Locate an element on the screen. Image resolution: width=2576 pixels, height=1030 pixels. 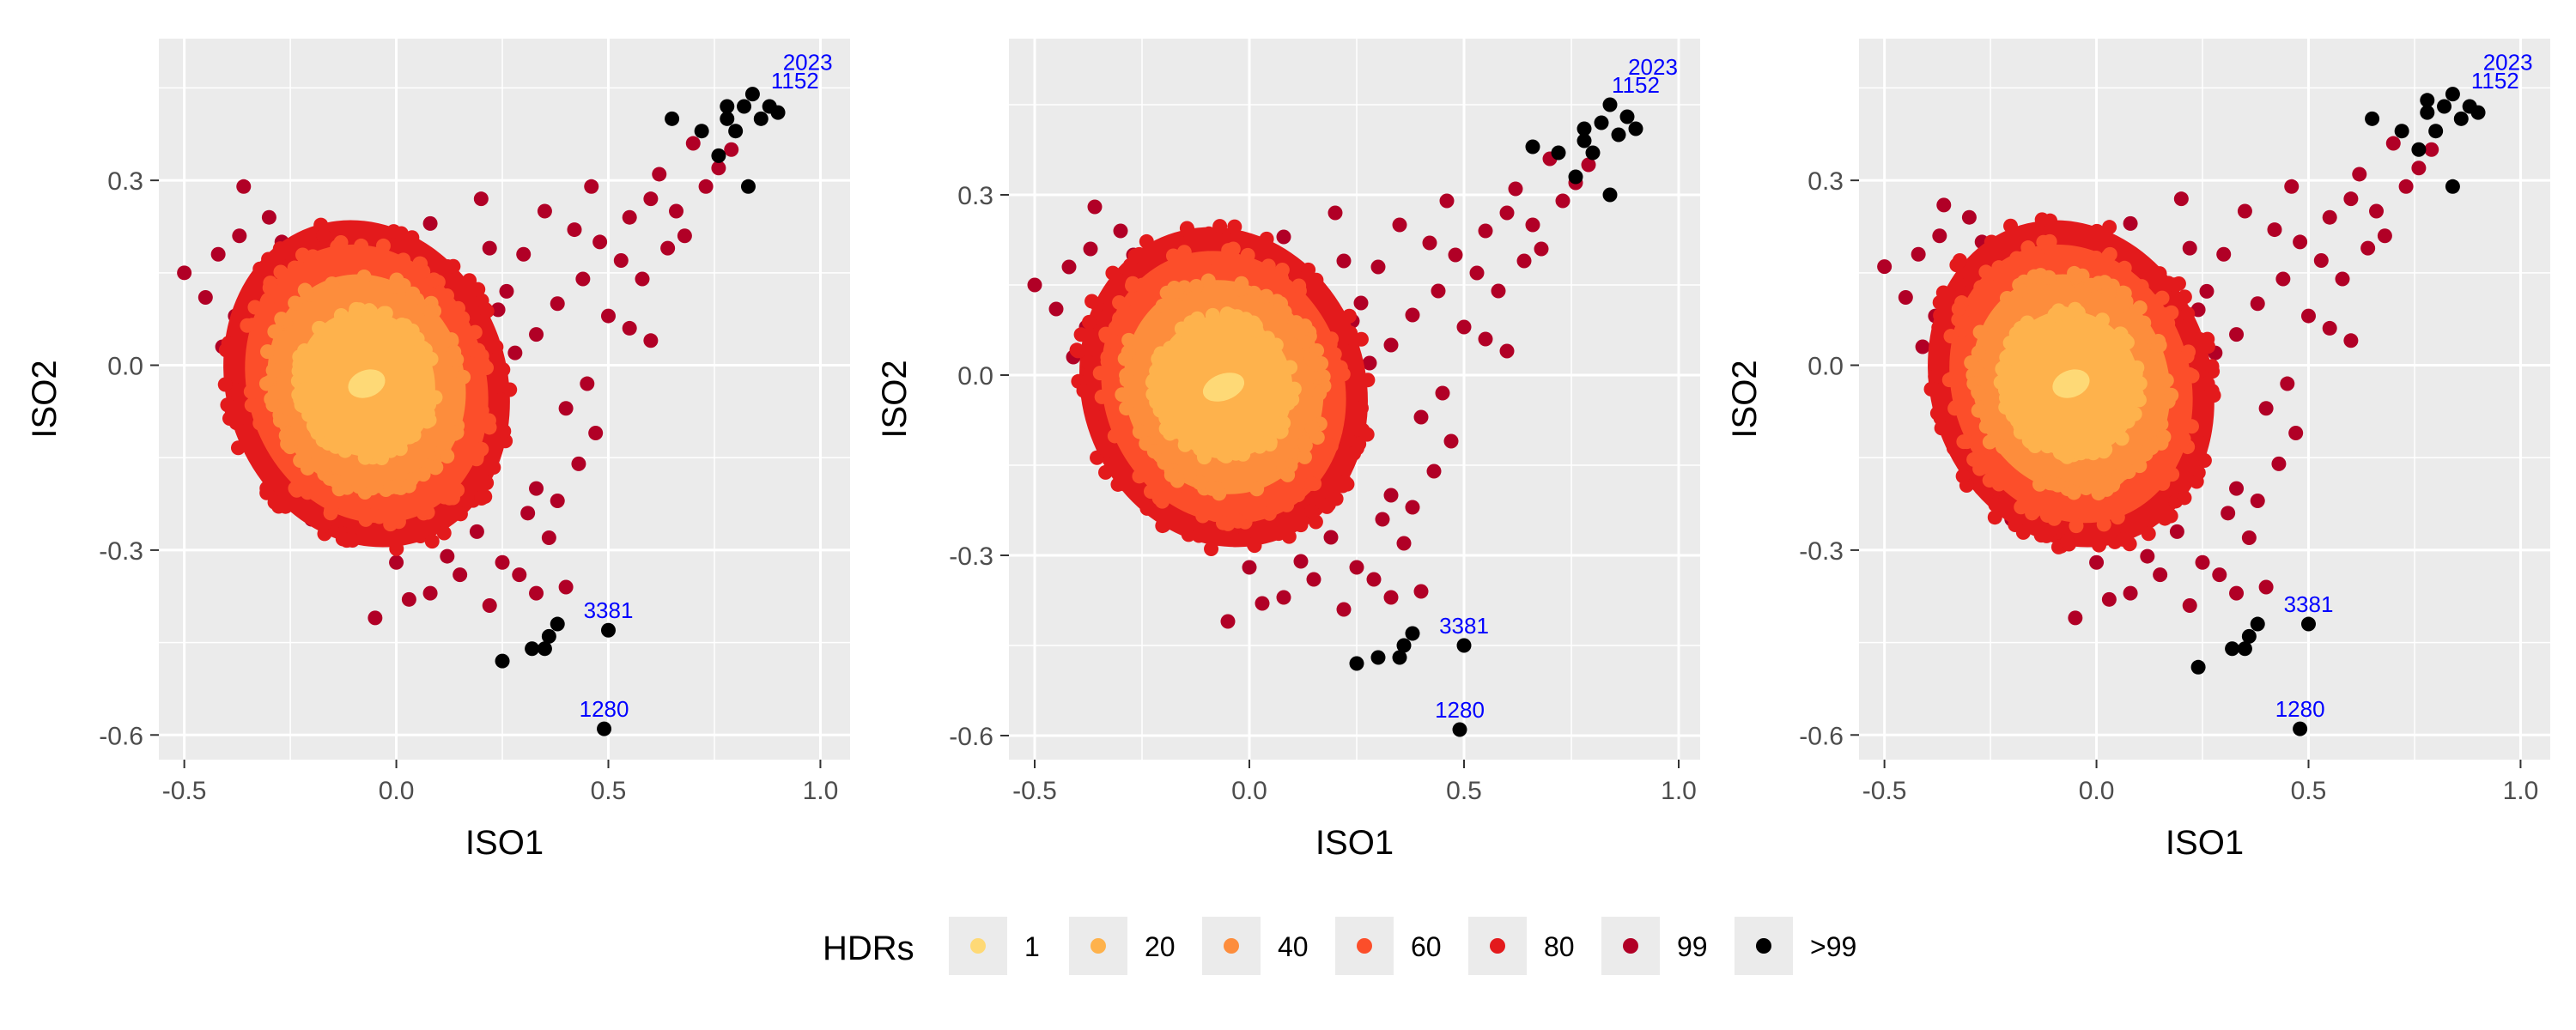
legend-label: 80 is located at coordinates (1559, 946).